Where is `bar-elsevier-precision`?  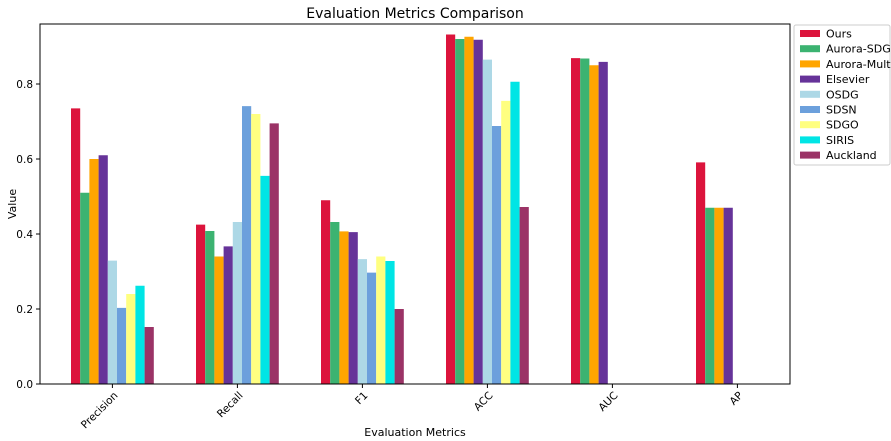
bar-elsevier-precision is located at coordinates (103, 269).